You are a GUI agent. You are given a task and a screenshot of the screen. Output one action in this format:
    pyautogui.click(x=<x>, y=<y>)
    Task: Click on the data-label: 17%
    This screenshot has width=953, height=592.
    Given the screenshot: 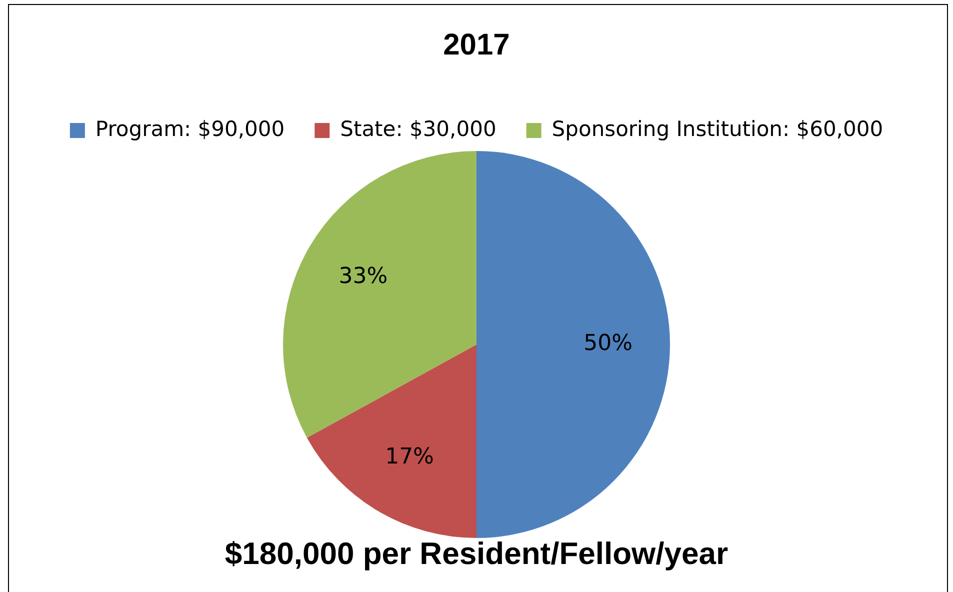 What is the action you would take?
    pyautogui.click(x=409, y=457)
    